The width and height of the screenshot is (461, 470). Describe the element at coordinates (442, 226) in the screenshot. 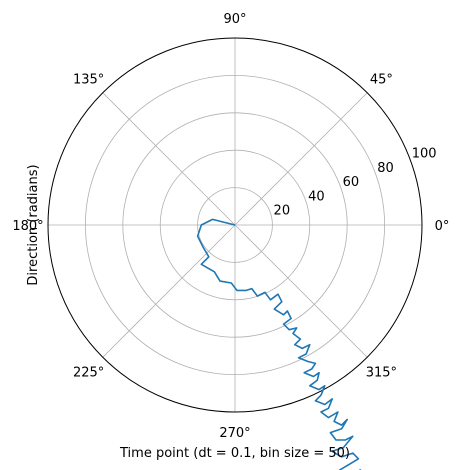

I see `theta-tick-label-0: 0°` at that location.